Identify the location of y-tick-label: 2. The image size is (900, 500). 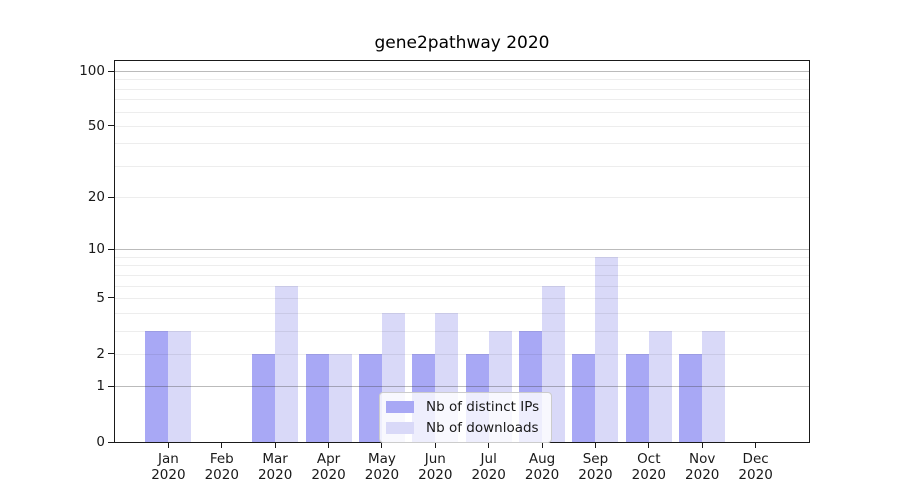
(100, 353).